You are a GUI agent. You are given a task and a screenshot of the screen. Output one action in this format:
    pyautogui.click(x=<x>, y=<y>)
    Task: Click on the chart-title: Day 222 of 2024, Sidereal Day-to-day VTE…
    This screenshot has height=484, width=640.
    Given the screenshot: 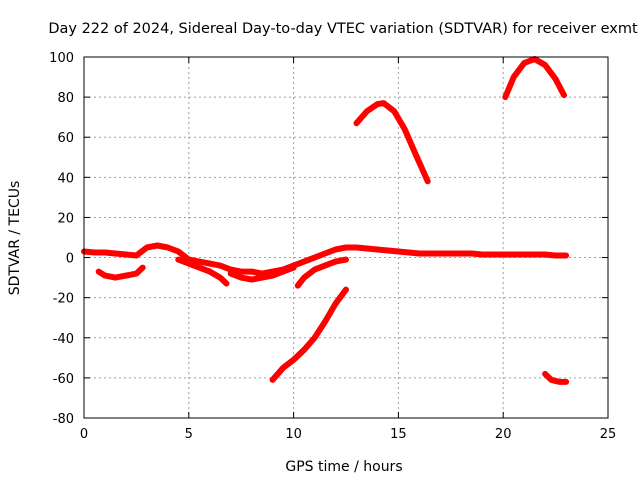 What is the action you would take?
    pyautogui.click(x=343, y=29)
    